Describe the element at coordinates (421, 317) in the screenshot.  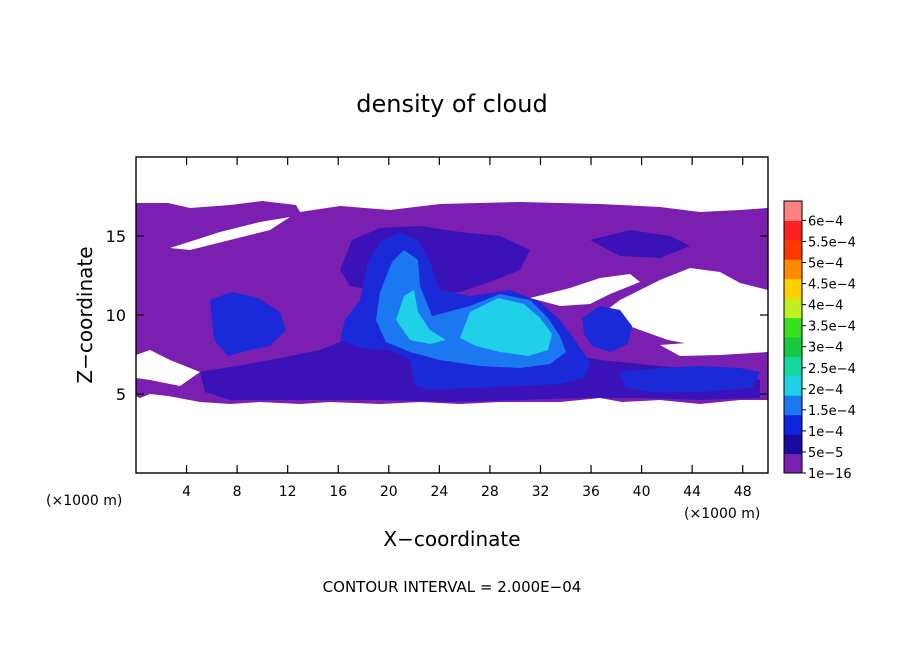
I see `cloud-core-arm` at that location.